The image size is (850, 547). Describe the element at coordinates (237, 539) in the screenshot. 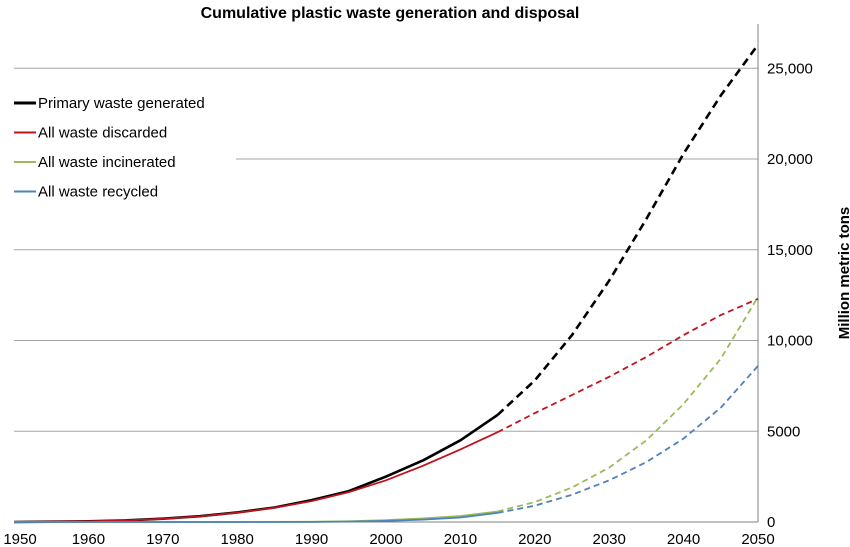

I see `x-tick-label: 1980` at that location.